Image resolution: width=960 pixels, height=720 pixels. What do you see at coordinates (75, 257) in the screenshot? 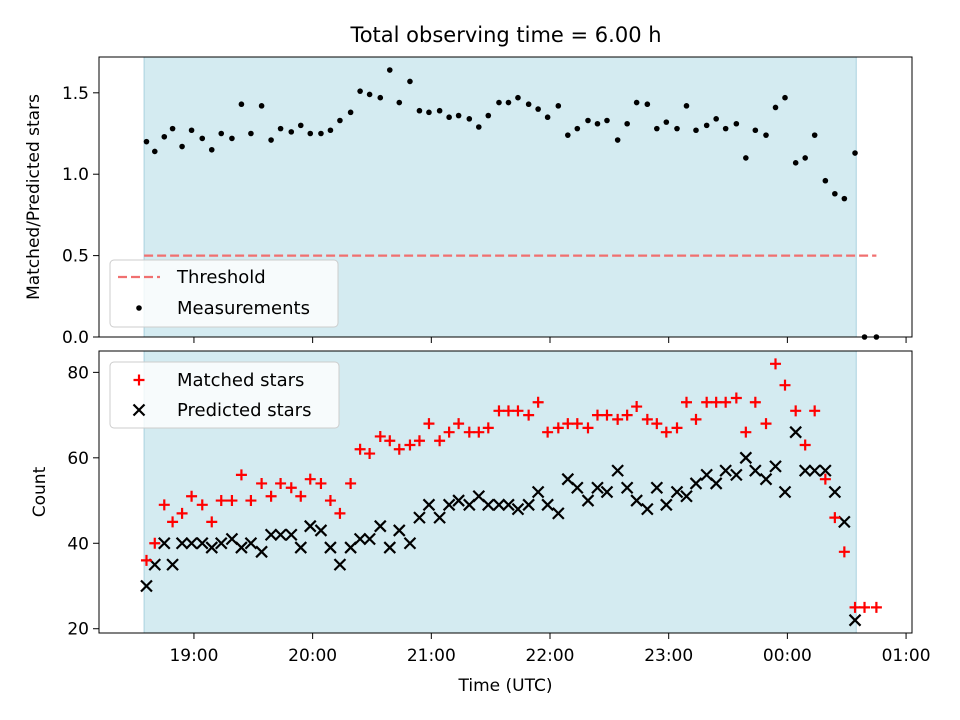
I see `ratio-y-tick-label: 0.5` at bounding box center [75, 257].